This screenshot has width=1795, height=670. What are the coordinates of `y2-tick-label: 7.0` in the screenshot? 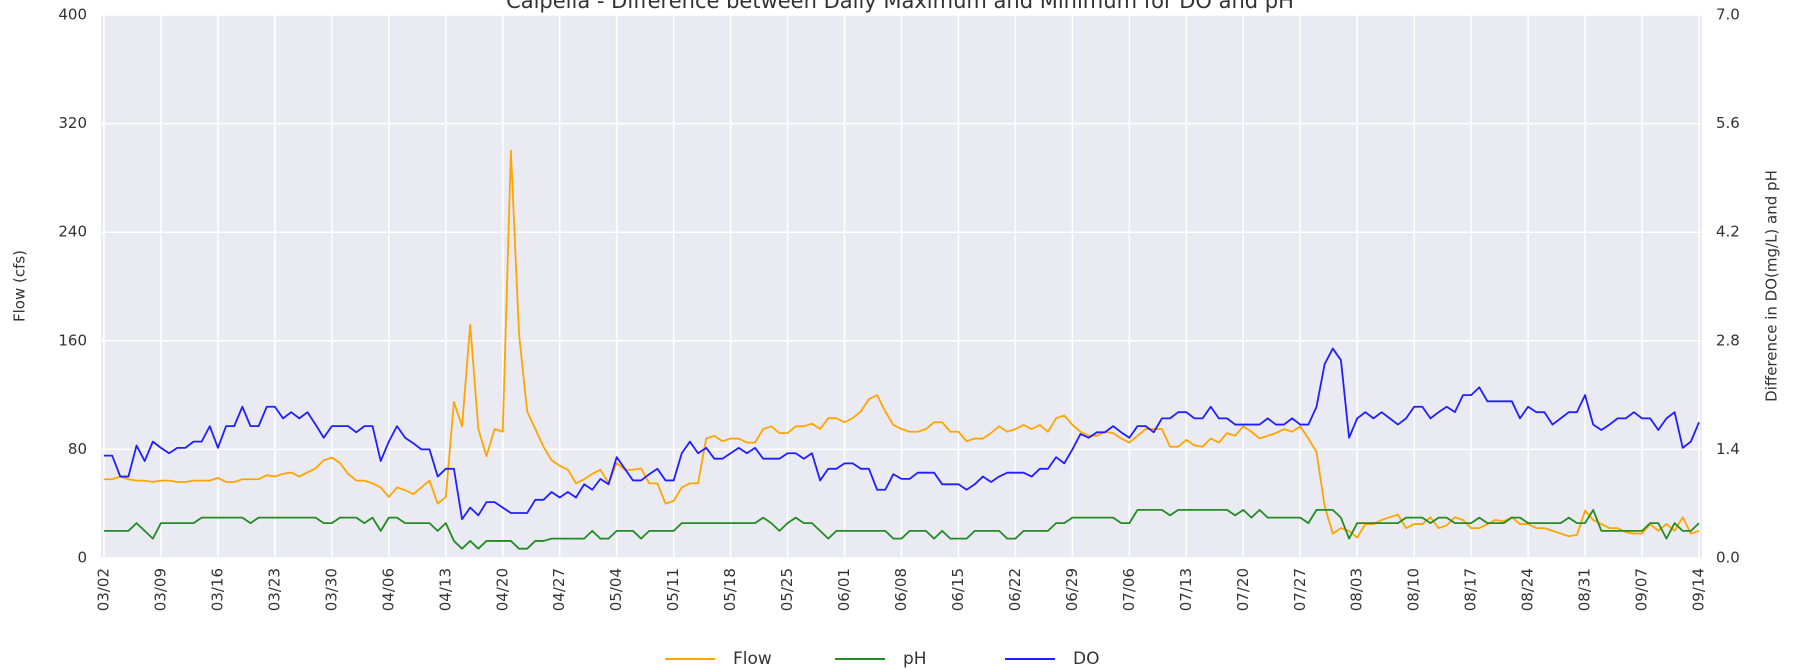 It's located at (1728, 15).